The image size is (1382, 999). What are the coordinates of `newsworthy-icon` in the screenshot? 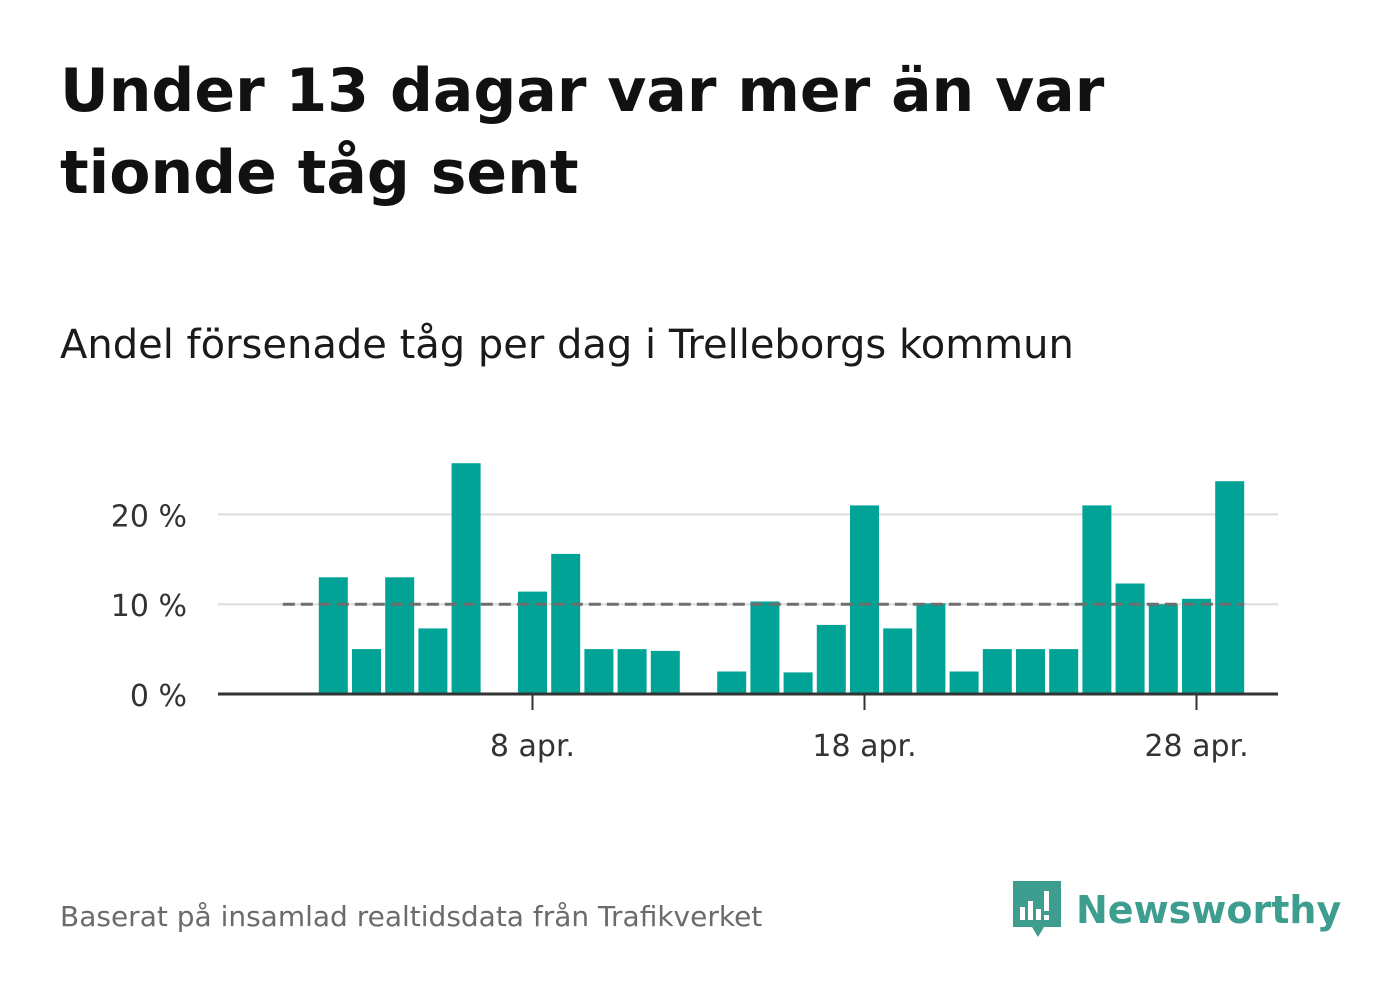 It's located at (1037, 909).